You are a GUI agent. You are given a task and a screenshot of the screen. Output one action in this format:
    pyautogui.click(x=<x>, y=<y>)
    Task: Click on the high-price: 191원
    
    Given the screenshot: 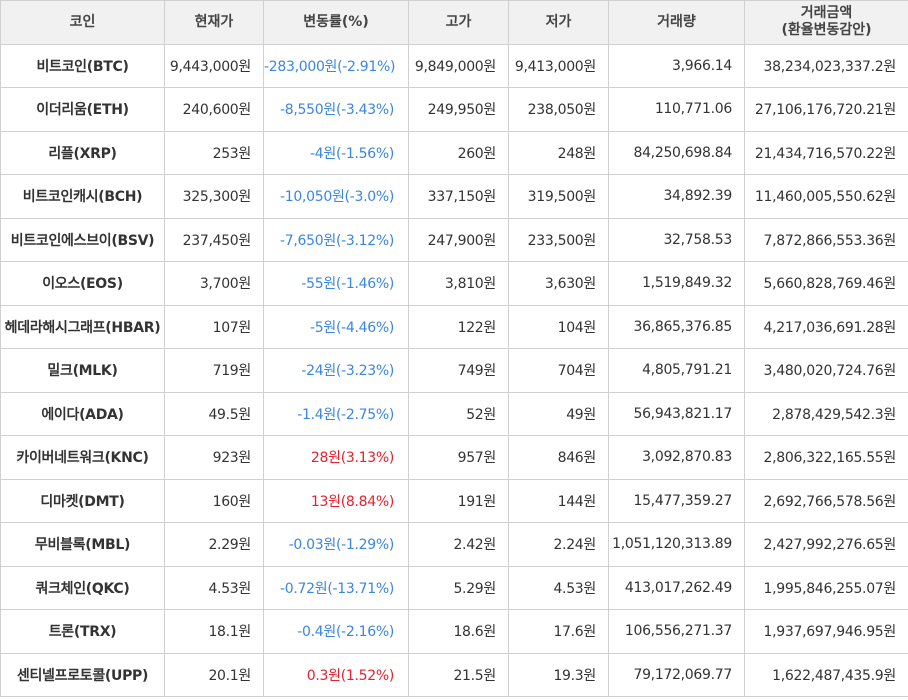 What is the action you would take?
    pyautogui.click(x=458, y=500)
    